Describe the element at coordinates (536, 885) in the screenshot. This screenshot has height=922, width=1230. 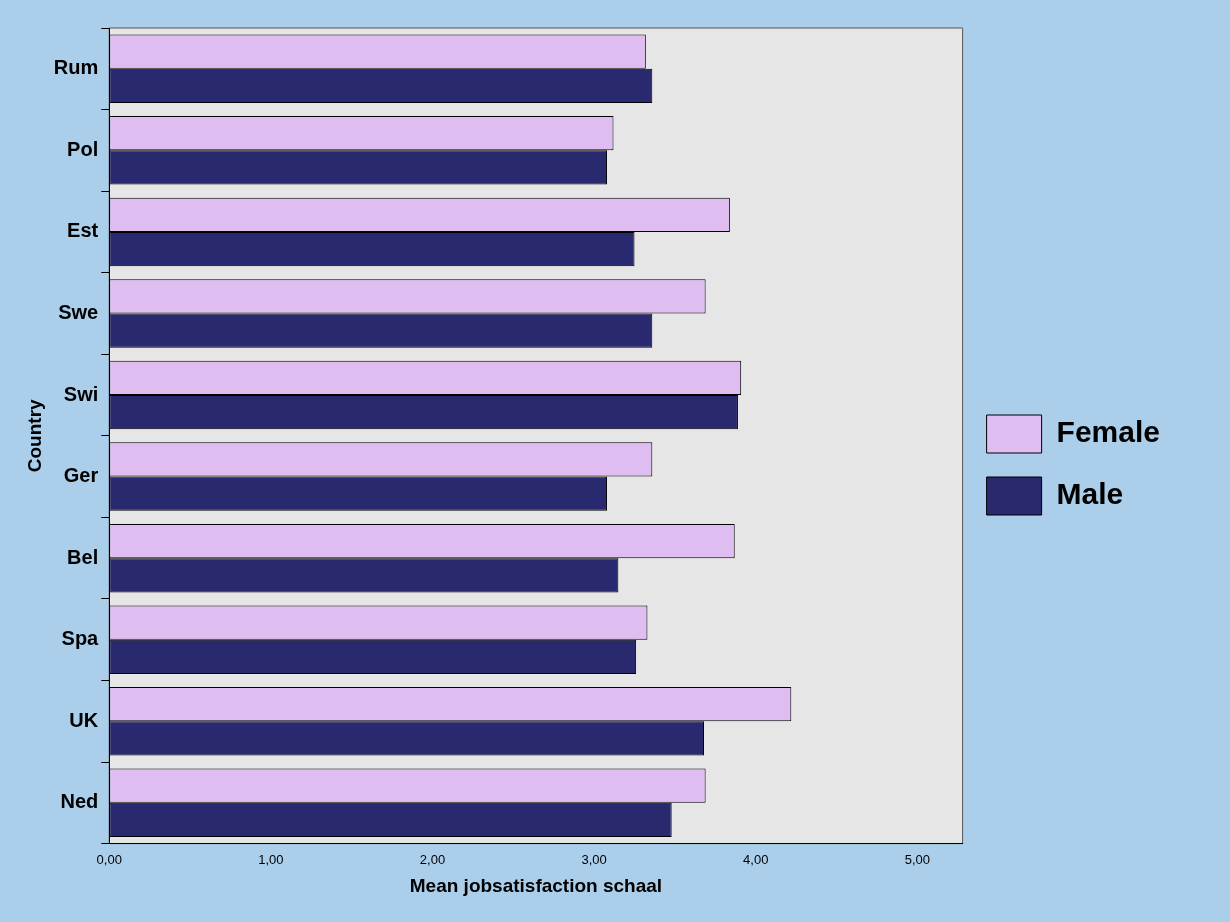
I see `x-axis-title: Mean jobsatisfaction schaal` at that location.